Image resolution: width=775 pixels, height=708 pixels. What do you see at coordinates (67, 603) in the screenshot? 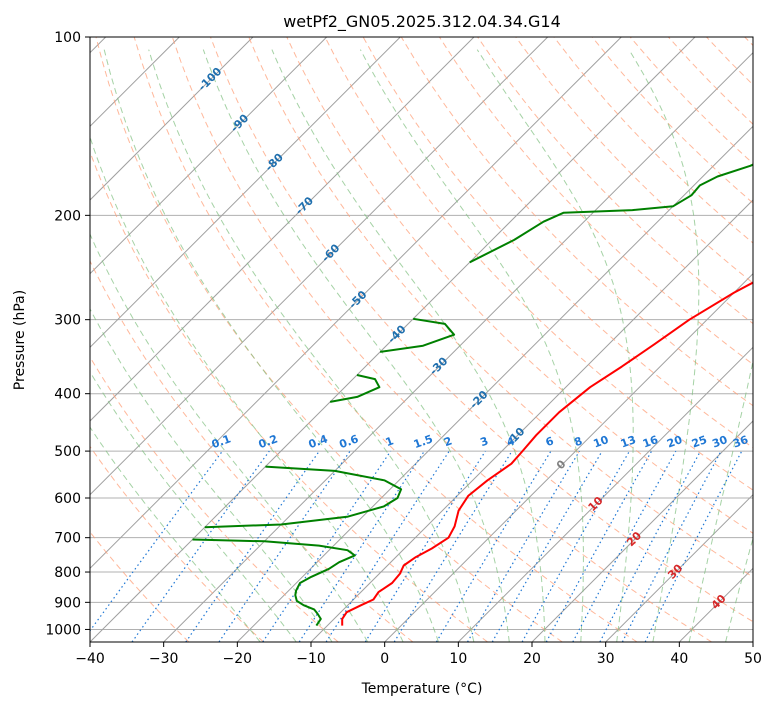
I see `y-tick-label: 900` at bounding box center [67, 603].